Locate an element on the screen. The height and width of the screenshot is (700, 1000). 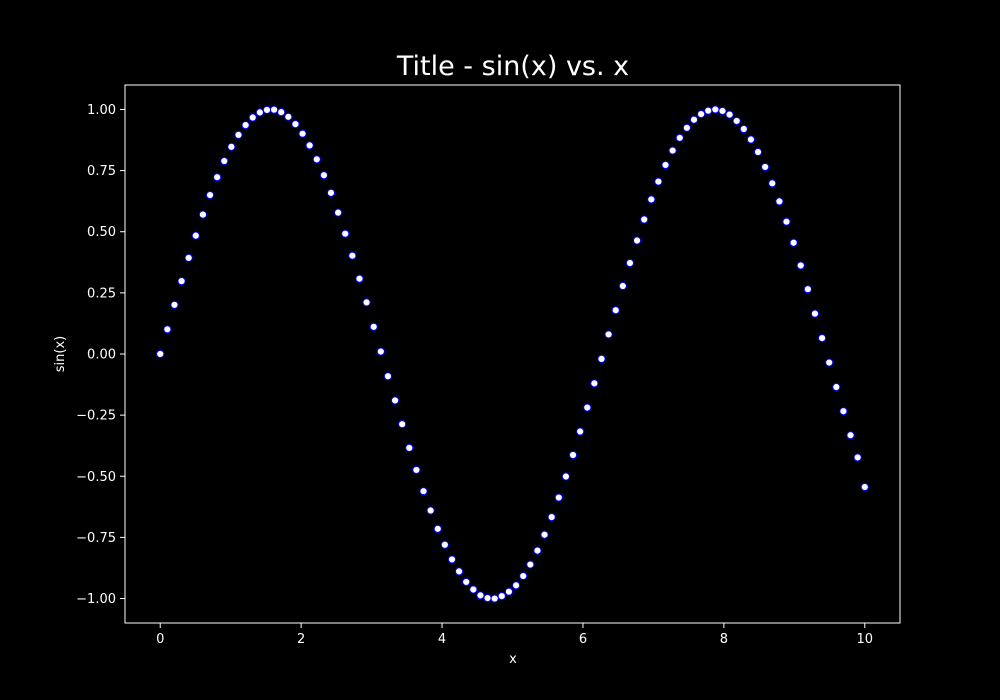
x-tick-label: 8 is located at coordinates (724, 639).